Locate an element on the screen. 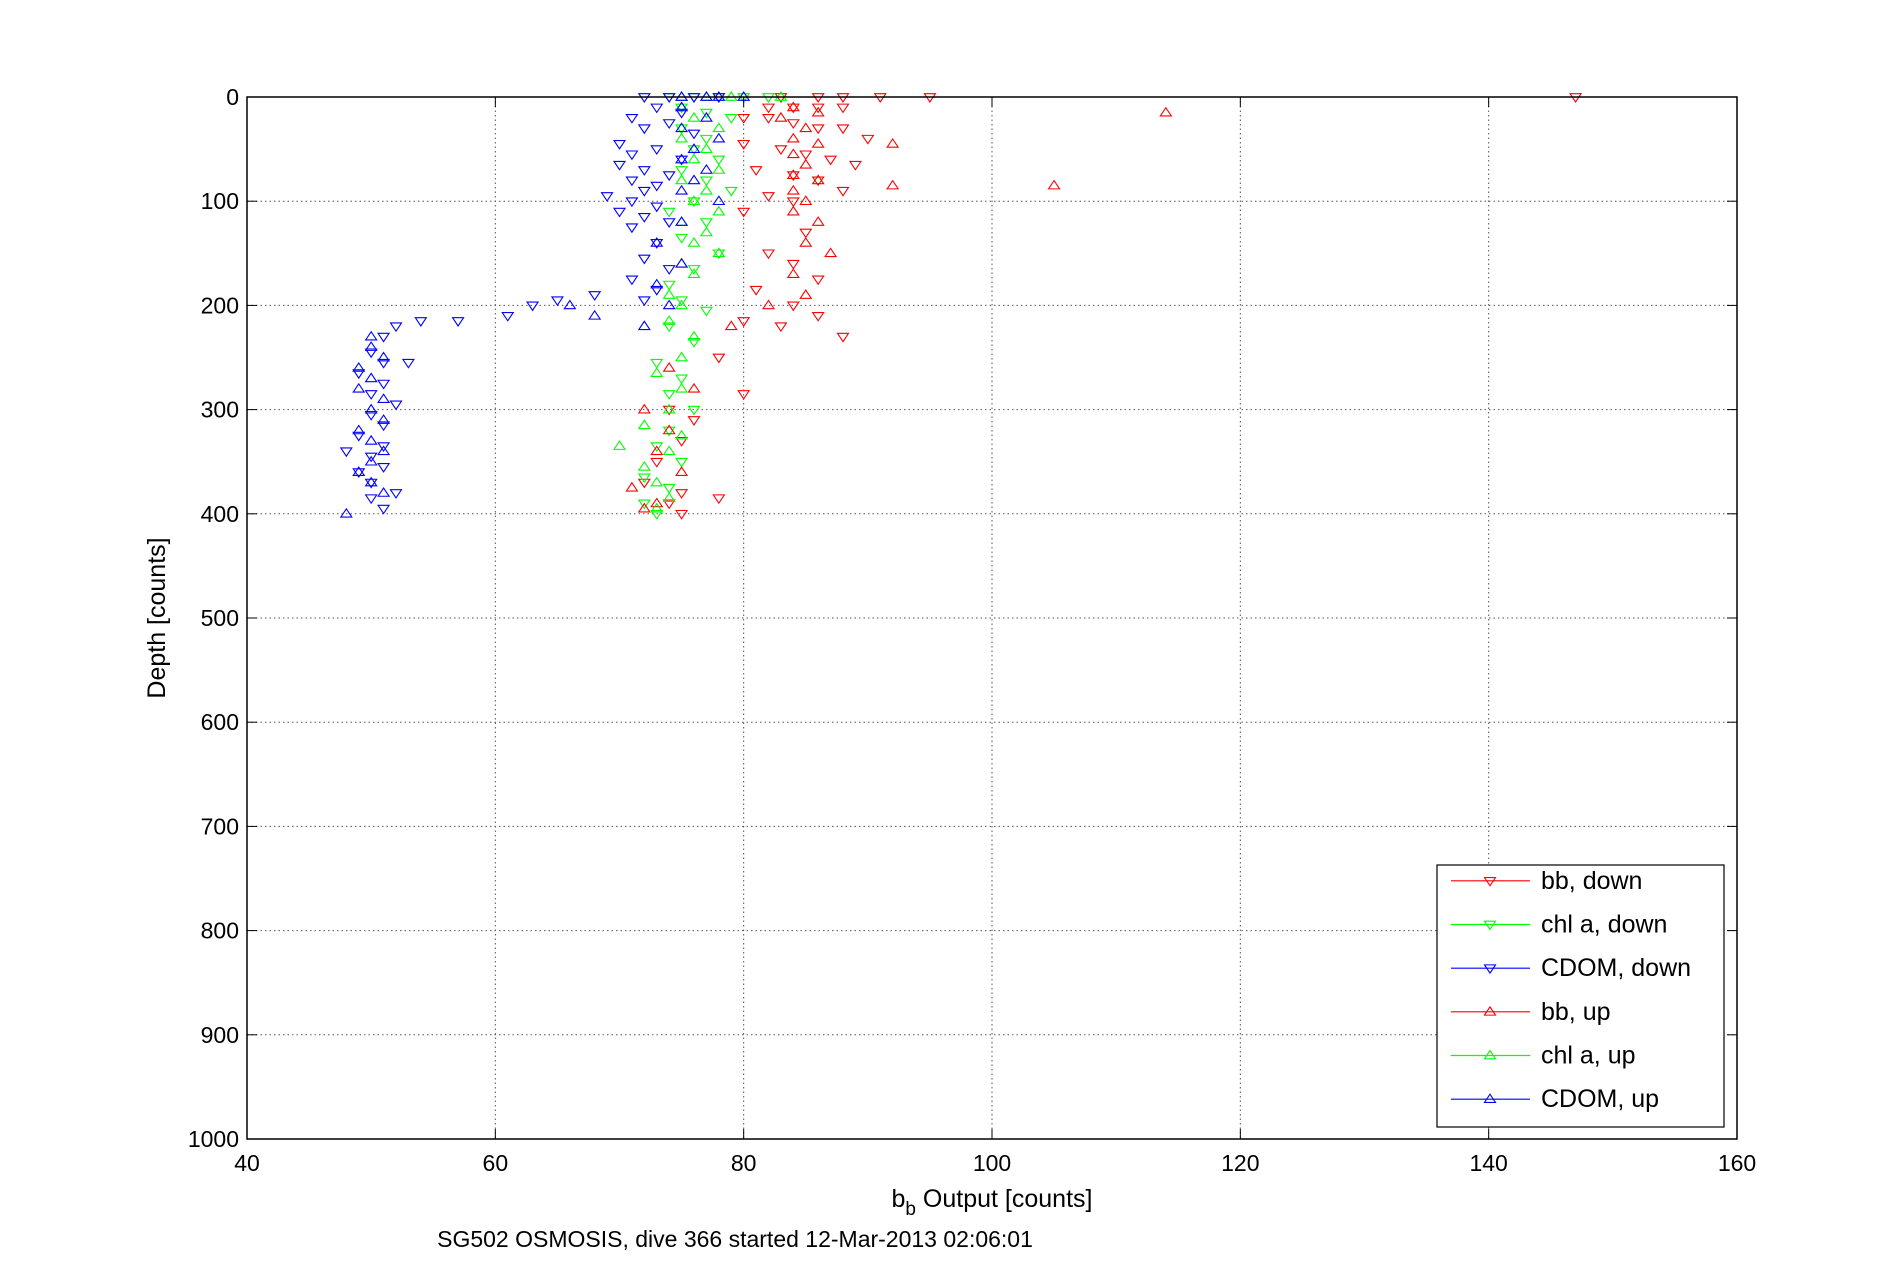  y-tick-label: 900 is located at coordinates (220, 1035).